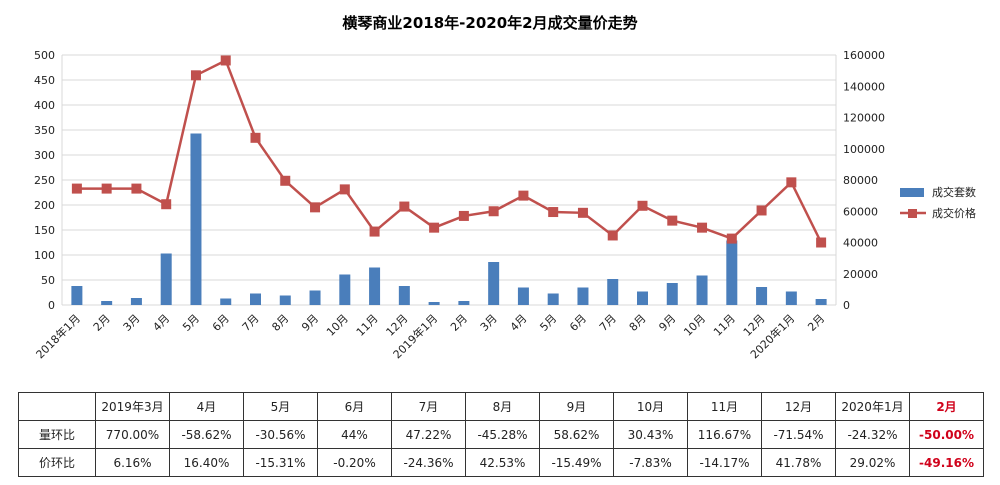  What do you see at coordinates (650, 462) in the screenshot?
I see `table-cell: -7.83%` at bounding box center [650, 462].